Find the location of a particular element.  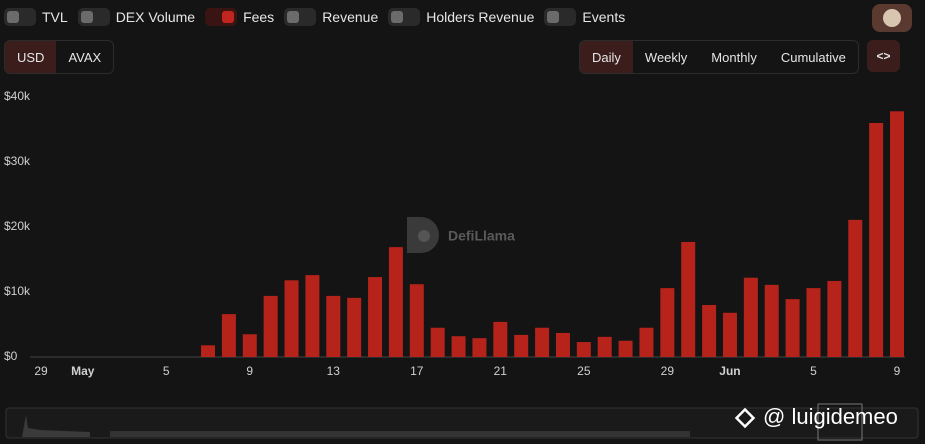

y-tick-label: $30k is located at coordinates (17, 161).